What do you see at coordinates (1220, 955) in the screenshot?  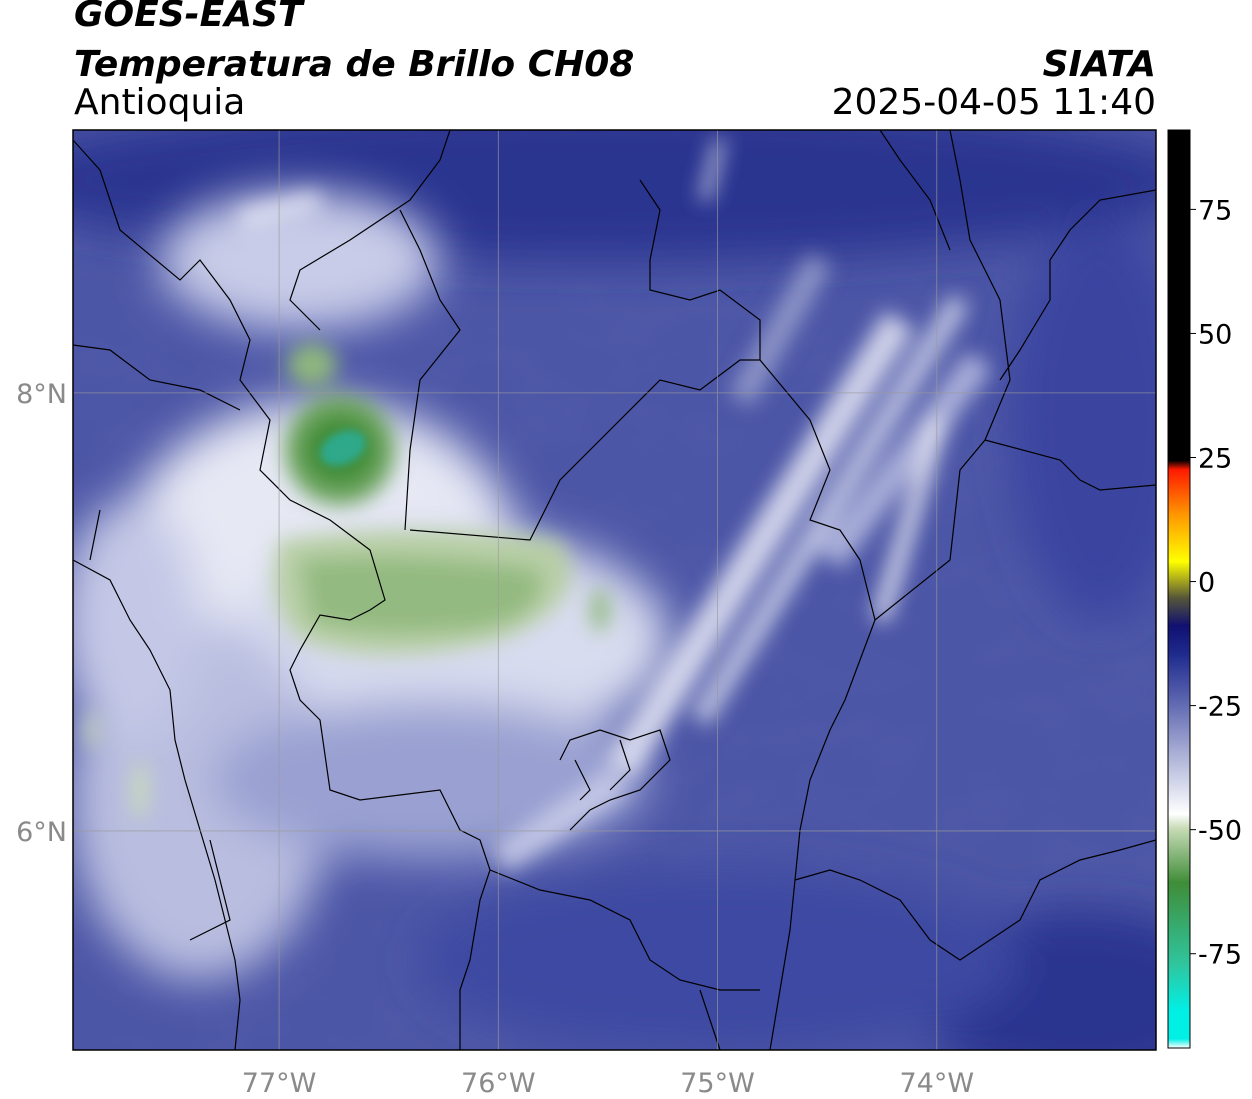 I see `colorbar-tick-label: -75` at bounding box center [1220, 955].